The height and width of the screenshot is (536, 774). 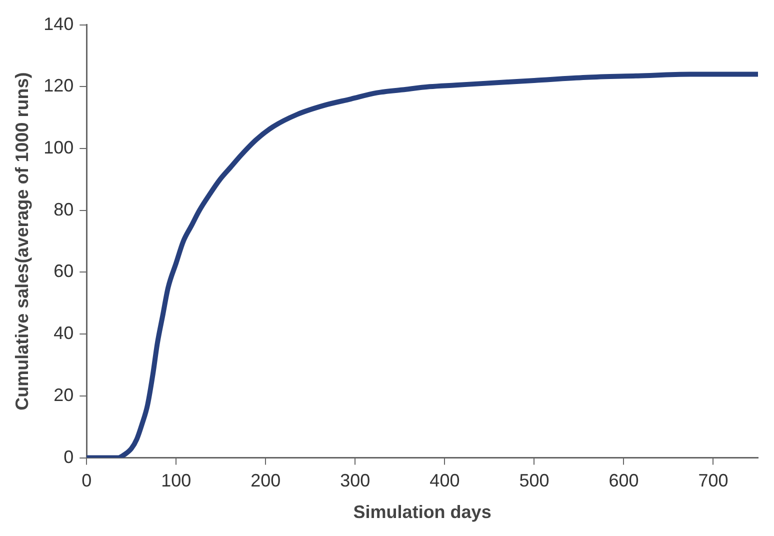 I want to click on y-tick-label: 120, so click(x=59, y=86).